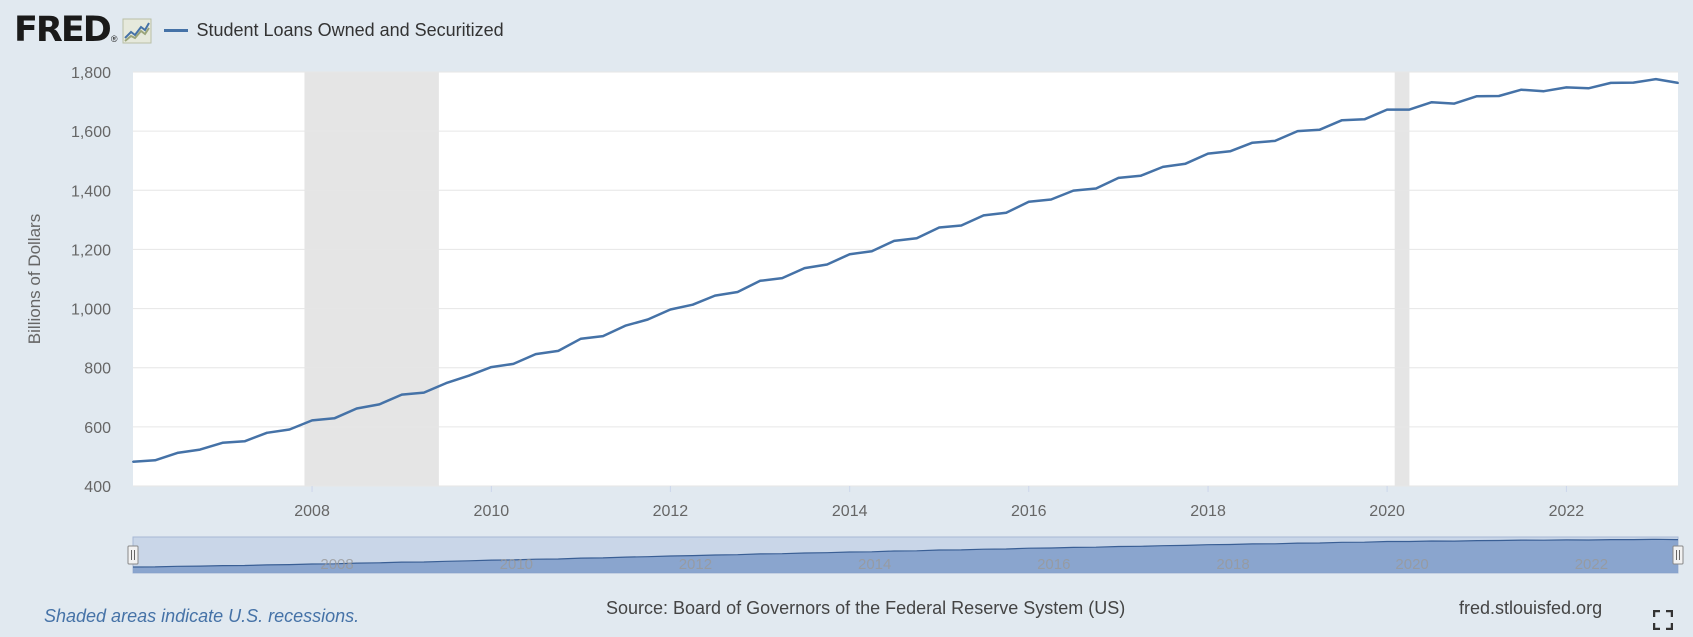  Describe the element at coordinates (1029, 511) in the screenshot. I see `x-tick-label: 2016` at that location.